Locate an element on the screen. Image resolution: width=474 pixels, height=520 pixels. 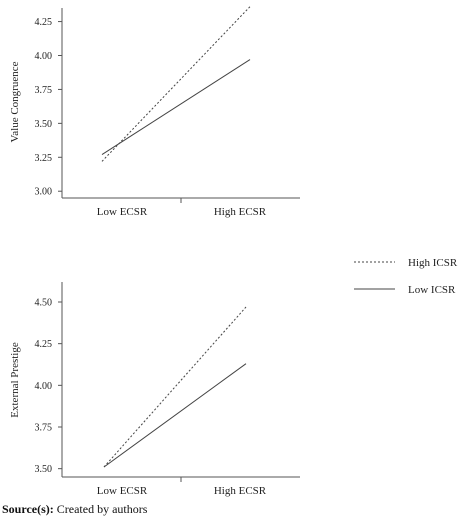
y-tick-label: 3.25 is located at coordinates (44, 158).